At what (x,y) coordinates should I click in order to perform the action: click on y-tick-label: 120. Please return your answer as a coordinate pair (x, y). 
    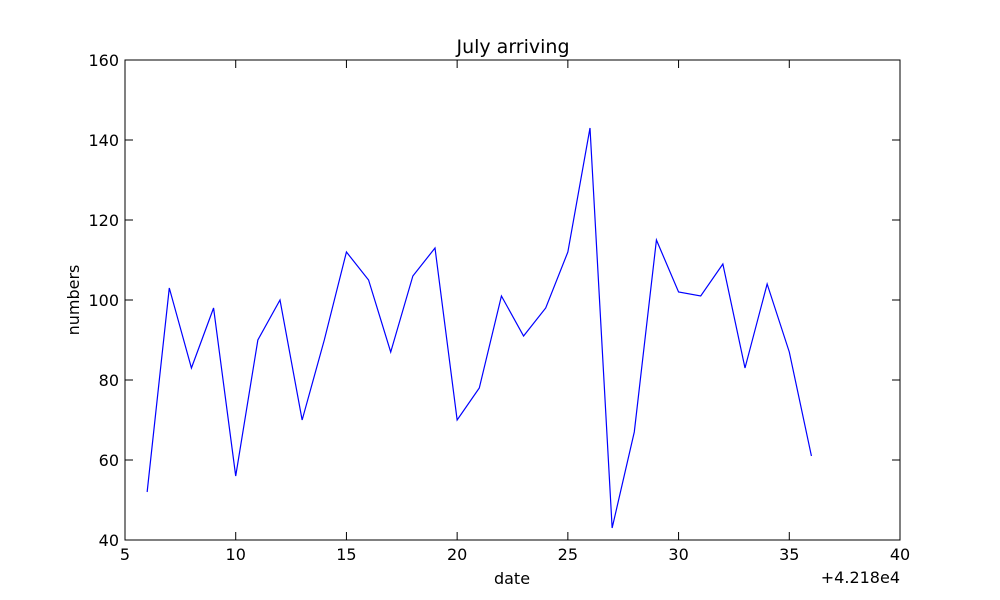
    Looking at the image, I should click on (103, 220).